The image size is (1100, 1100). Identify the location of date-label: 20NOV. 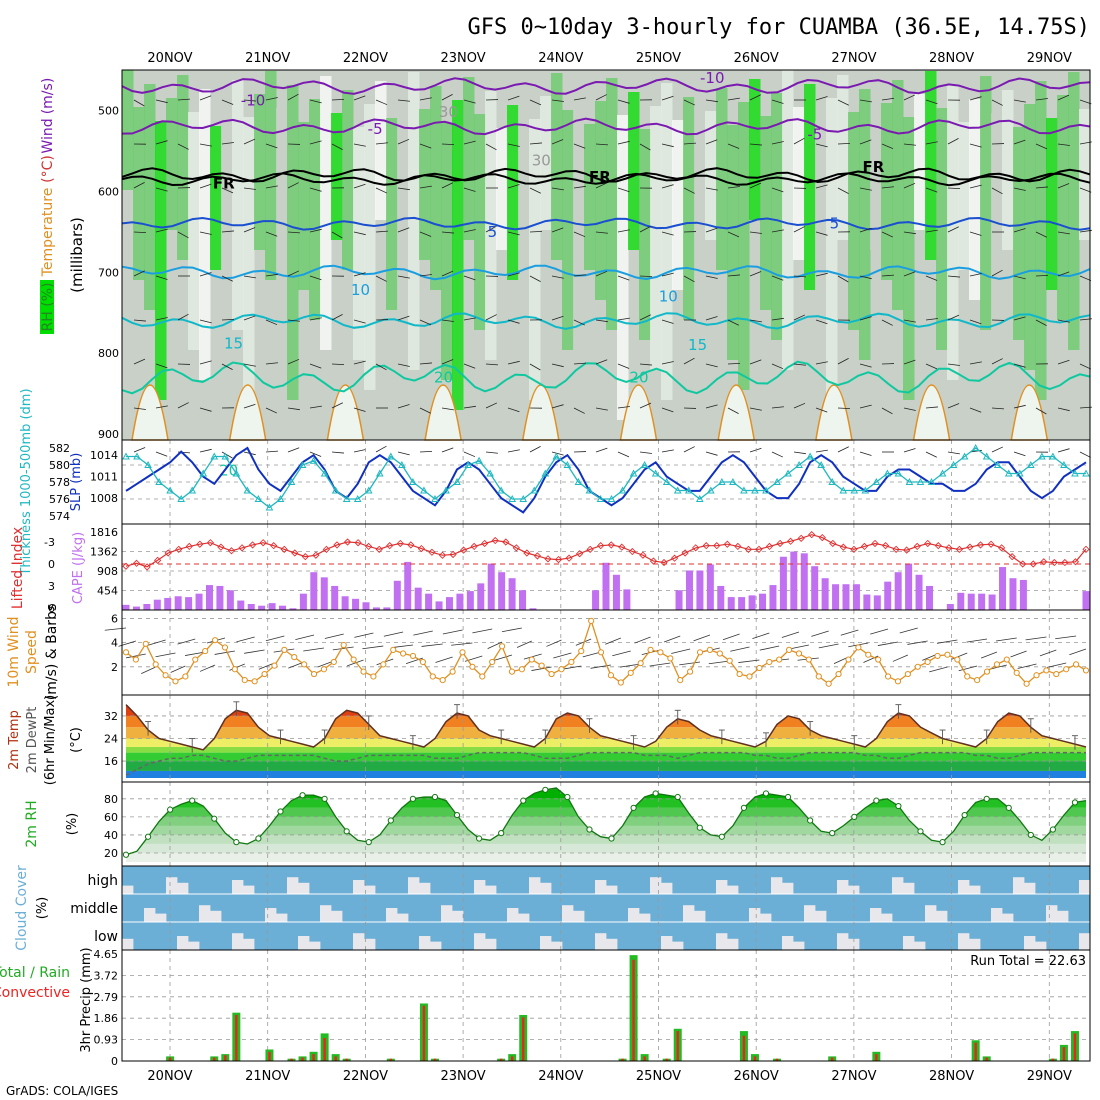
(169, 1076).